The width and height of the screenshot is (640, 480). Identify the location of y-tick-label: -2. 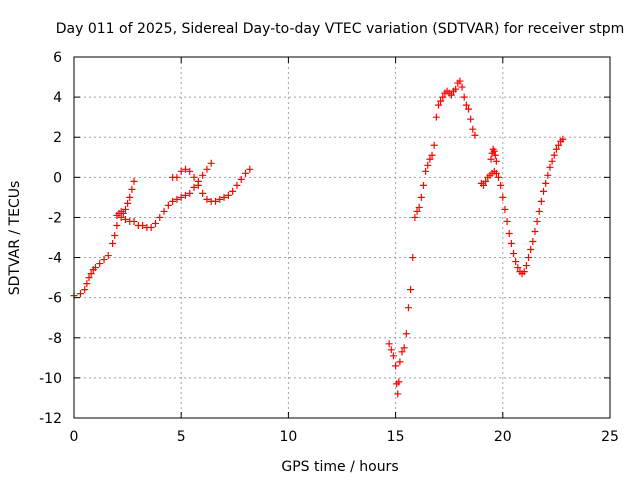
(55, 218).